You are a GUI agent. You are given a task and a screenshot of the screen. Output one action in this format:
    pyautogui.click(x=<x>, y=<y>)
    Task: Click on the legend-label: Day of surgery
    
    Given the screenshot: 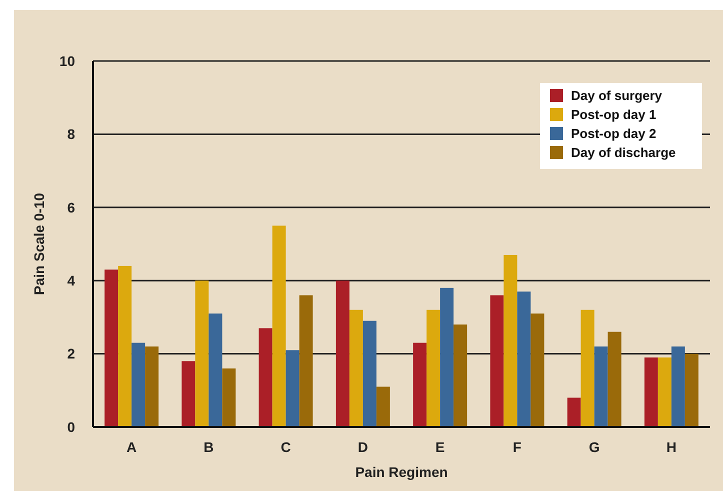 What is the action you would take?
    pyautogui.click(x=617, y=96)
    